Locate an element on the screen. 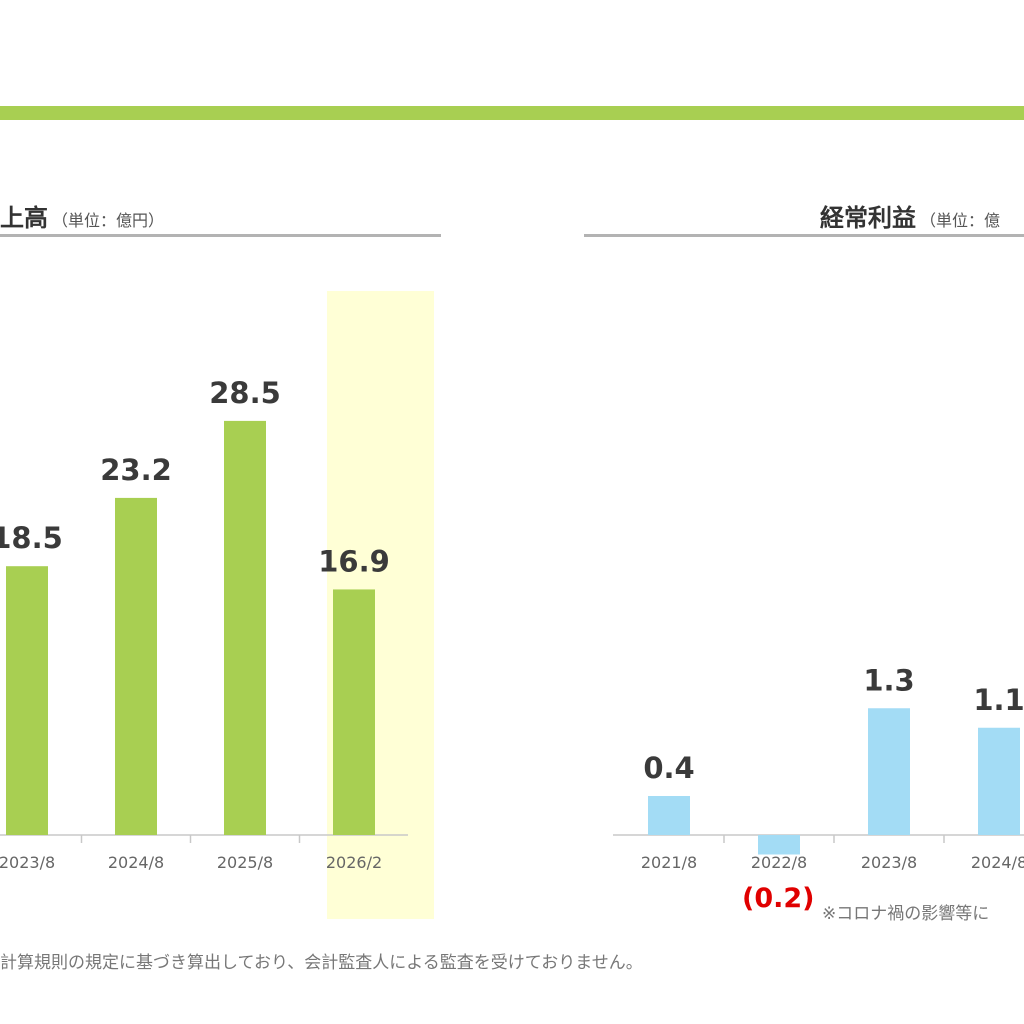 The width and height of the screenshot is (1024, 1024). profit-category-label: 2024/8 is located at coordinates (997, 862).